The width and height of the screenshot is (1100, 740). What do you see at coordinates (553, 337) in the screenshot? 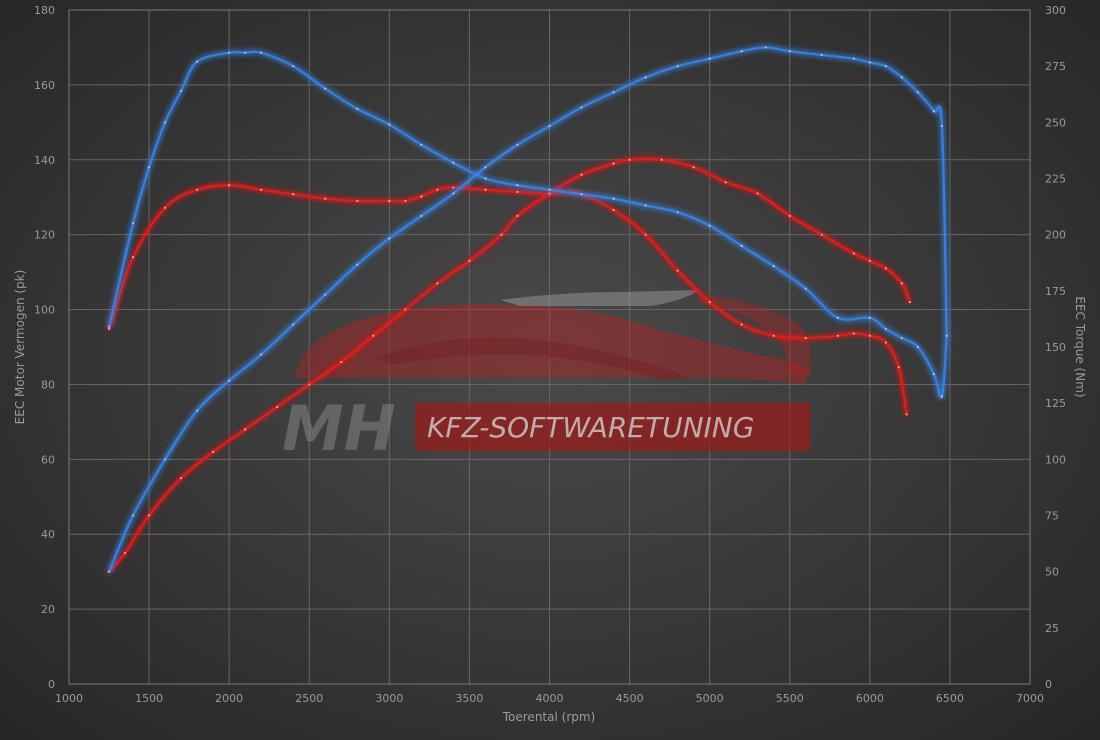
I see `car-logo-icon` at bounding box center [553, 337].